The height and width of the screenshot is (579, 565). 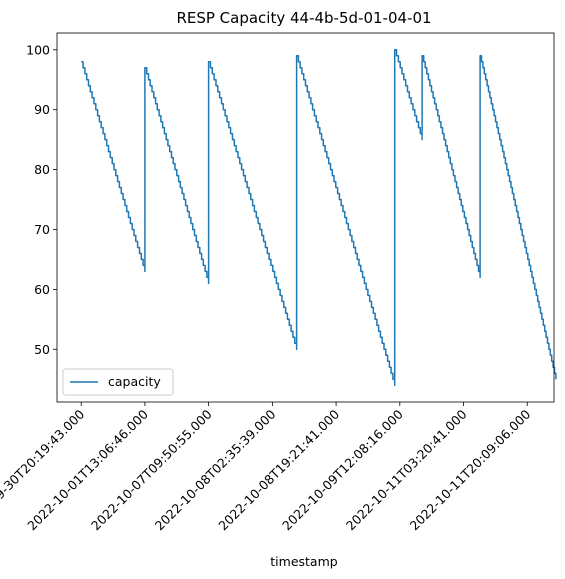 What do you see at coordinates (151, 469) in the screenshot?
I see `x-tick-label: 2022-10-07T09:50:55.000` at bounding box center [151, 469].